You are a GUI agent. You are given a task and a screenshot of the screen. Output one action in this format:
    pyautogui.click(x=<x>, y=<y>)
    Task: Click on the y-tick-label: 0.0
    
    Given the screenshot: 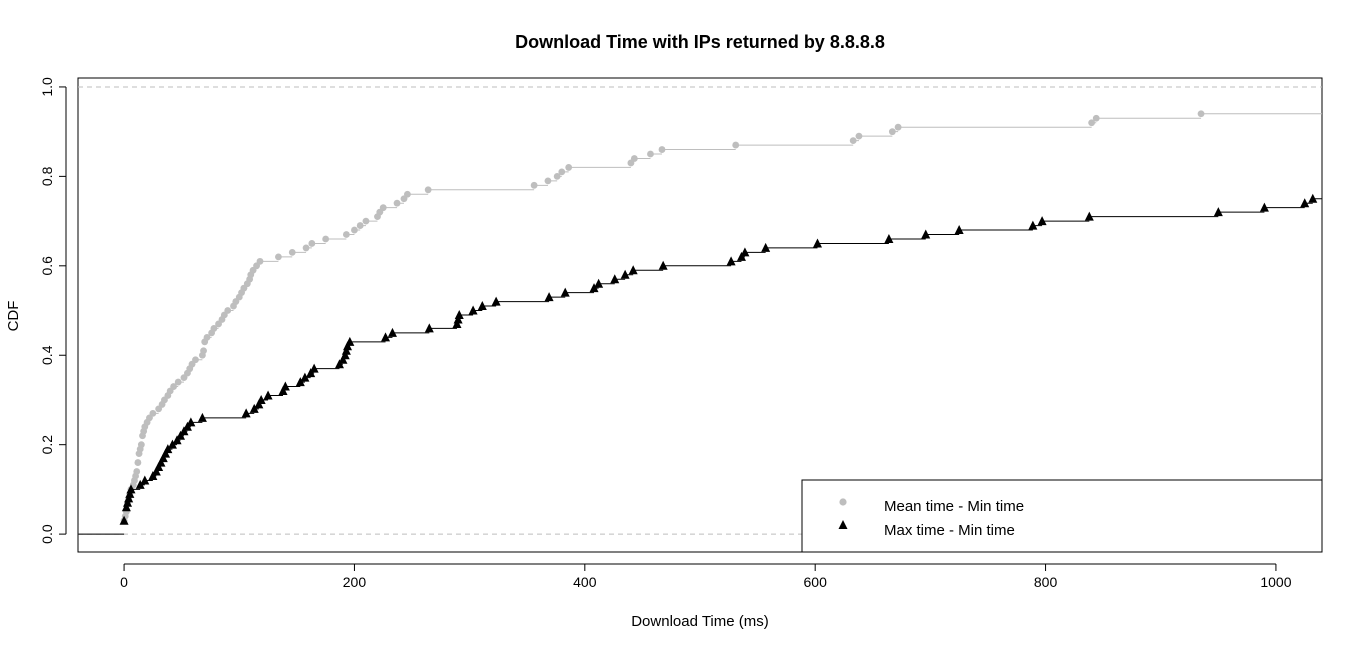 What is the action you would take?
    pyautogui.click(x=47, y=534)
    